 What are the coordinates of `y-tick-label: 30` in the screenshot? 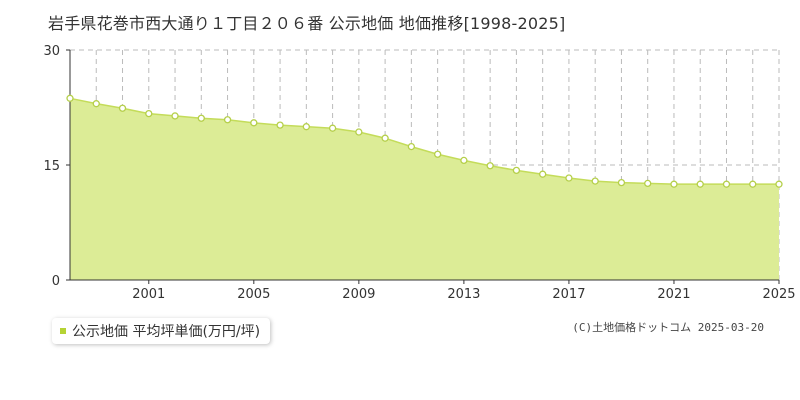 It's located at (51, 51).